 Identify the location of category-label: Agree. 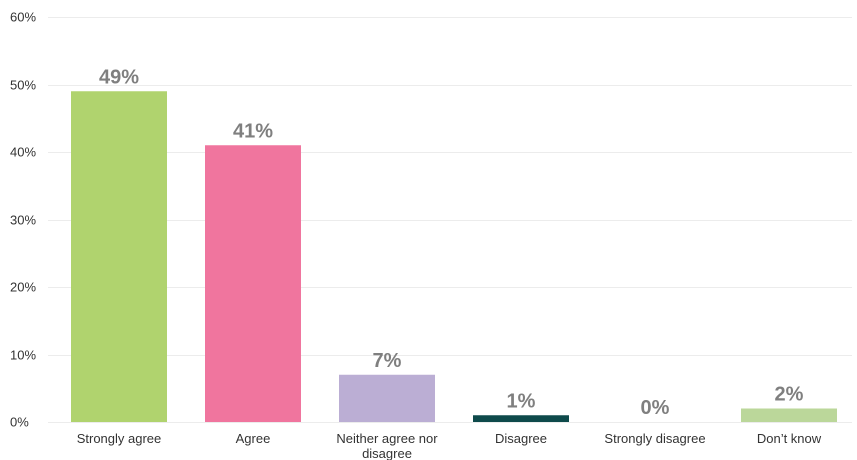
(253, 438).